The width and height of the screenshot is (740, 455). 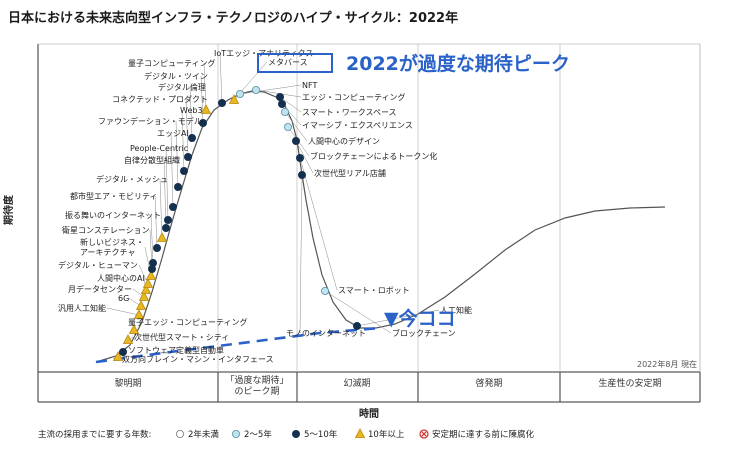 What do you see at coordinates (420, 318) in the screenshot?
I see `now-callout: ▼今ココ` at bounding box center [420, 318].